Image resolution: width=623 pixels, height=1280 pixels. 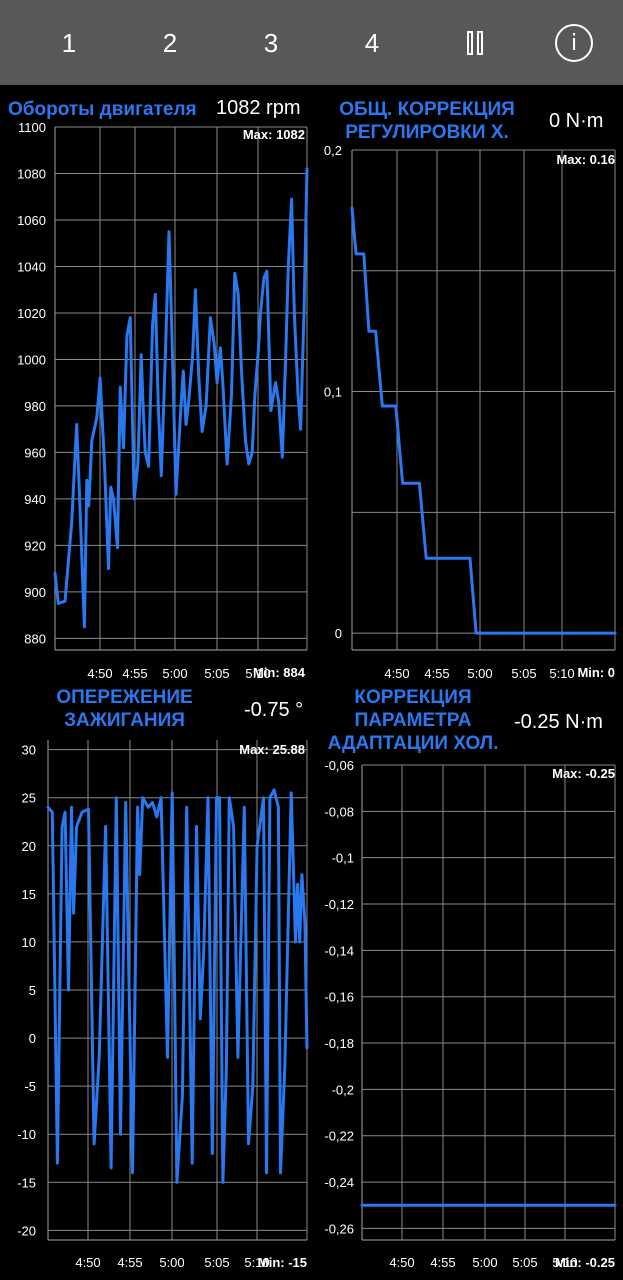 I want to click on panel-2-value: 0 N·m, so click(x=576, y=121).